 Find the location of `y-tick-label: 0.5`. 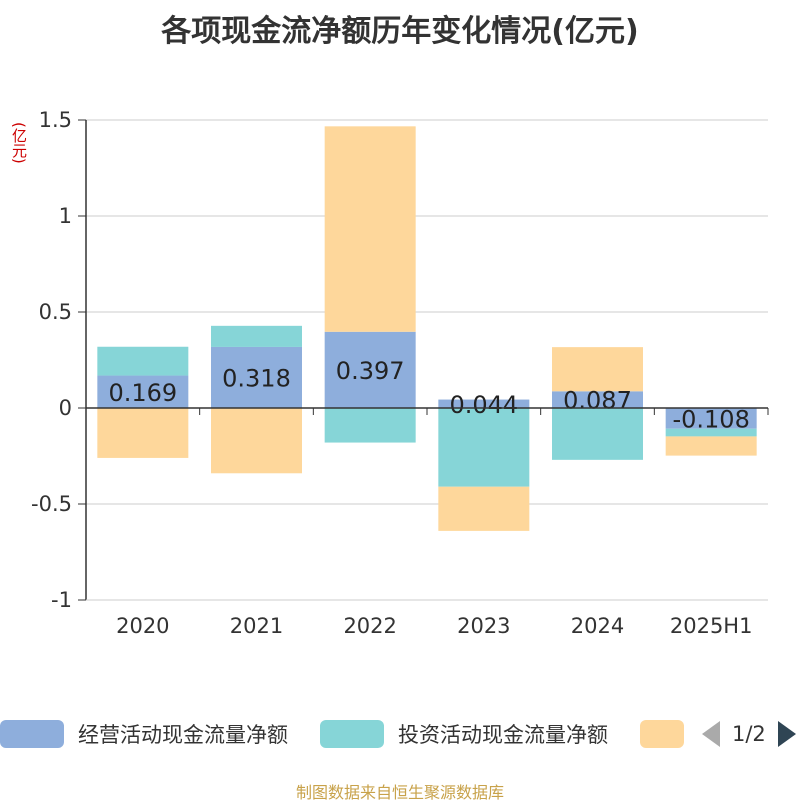

y-tick-label: 0.5 is located at coordinates (55, 312).